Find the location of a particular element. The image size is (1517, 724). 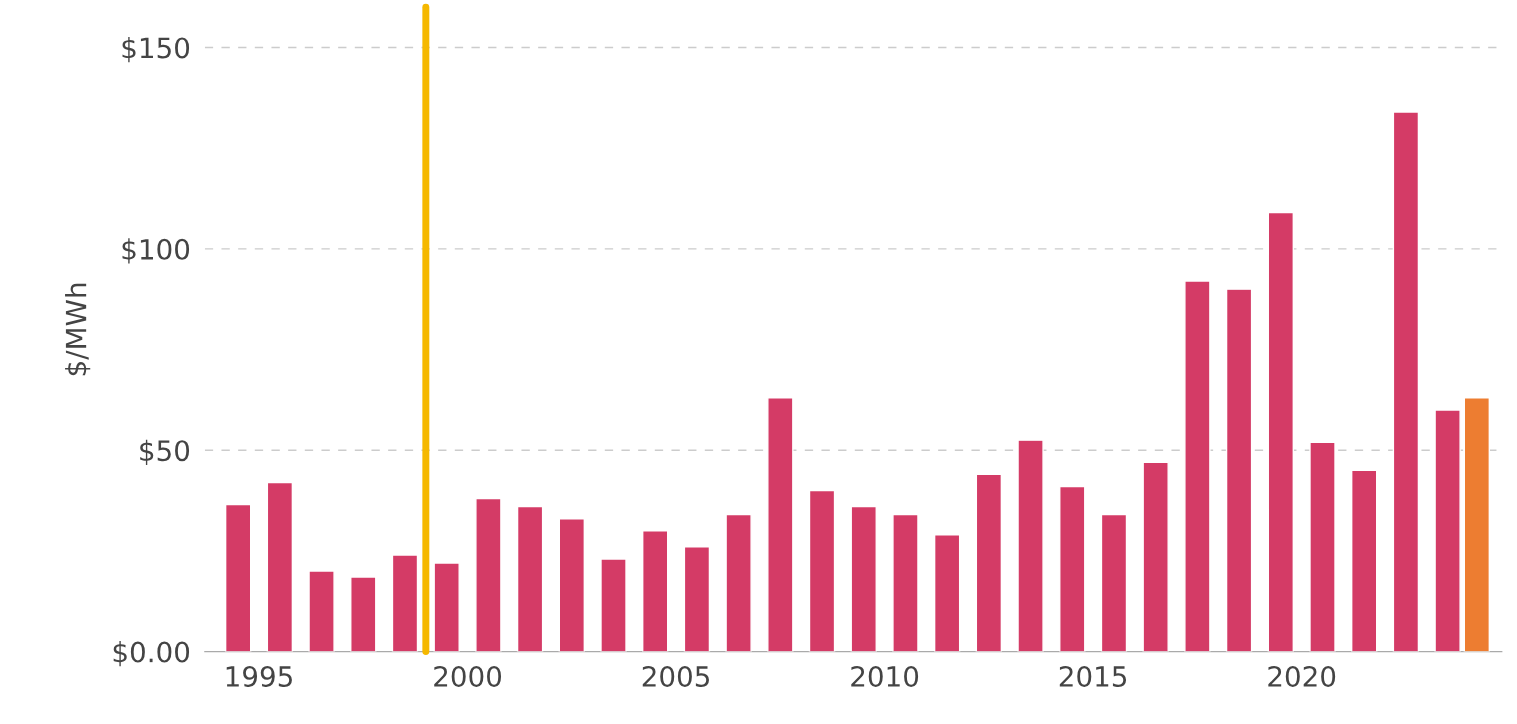

x-tick-label: 2000 is located at coordinates (468, 676).